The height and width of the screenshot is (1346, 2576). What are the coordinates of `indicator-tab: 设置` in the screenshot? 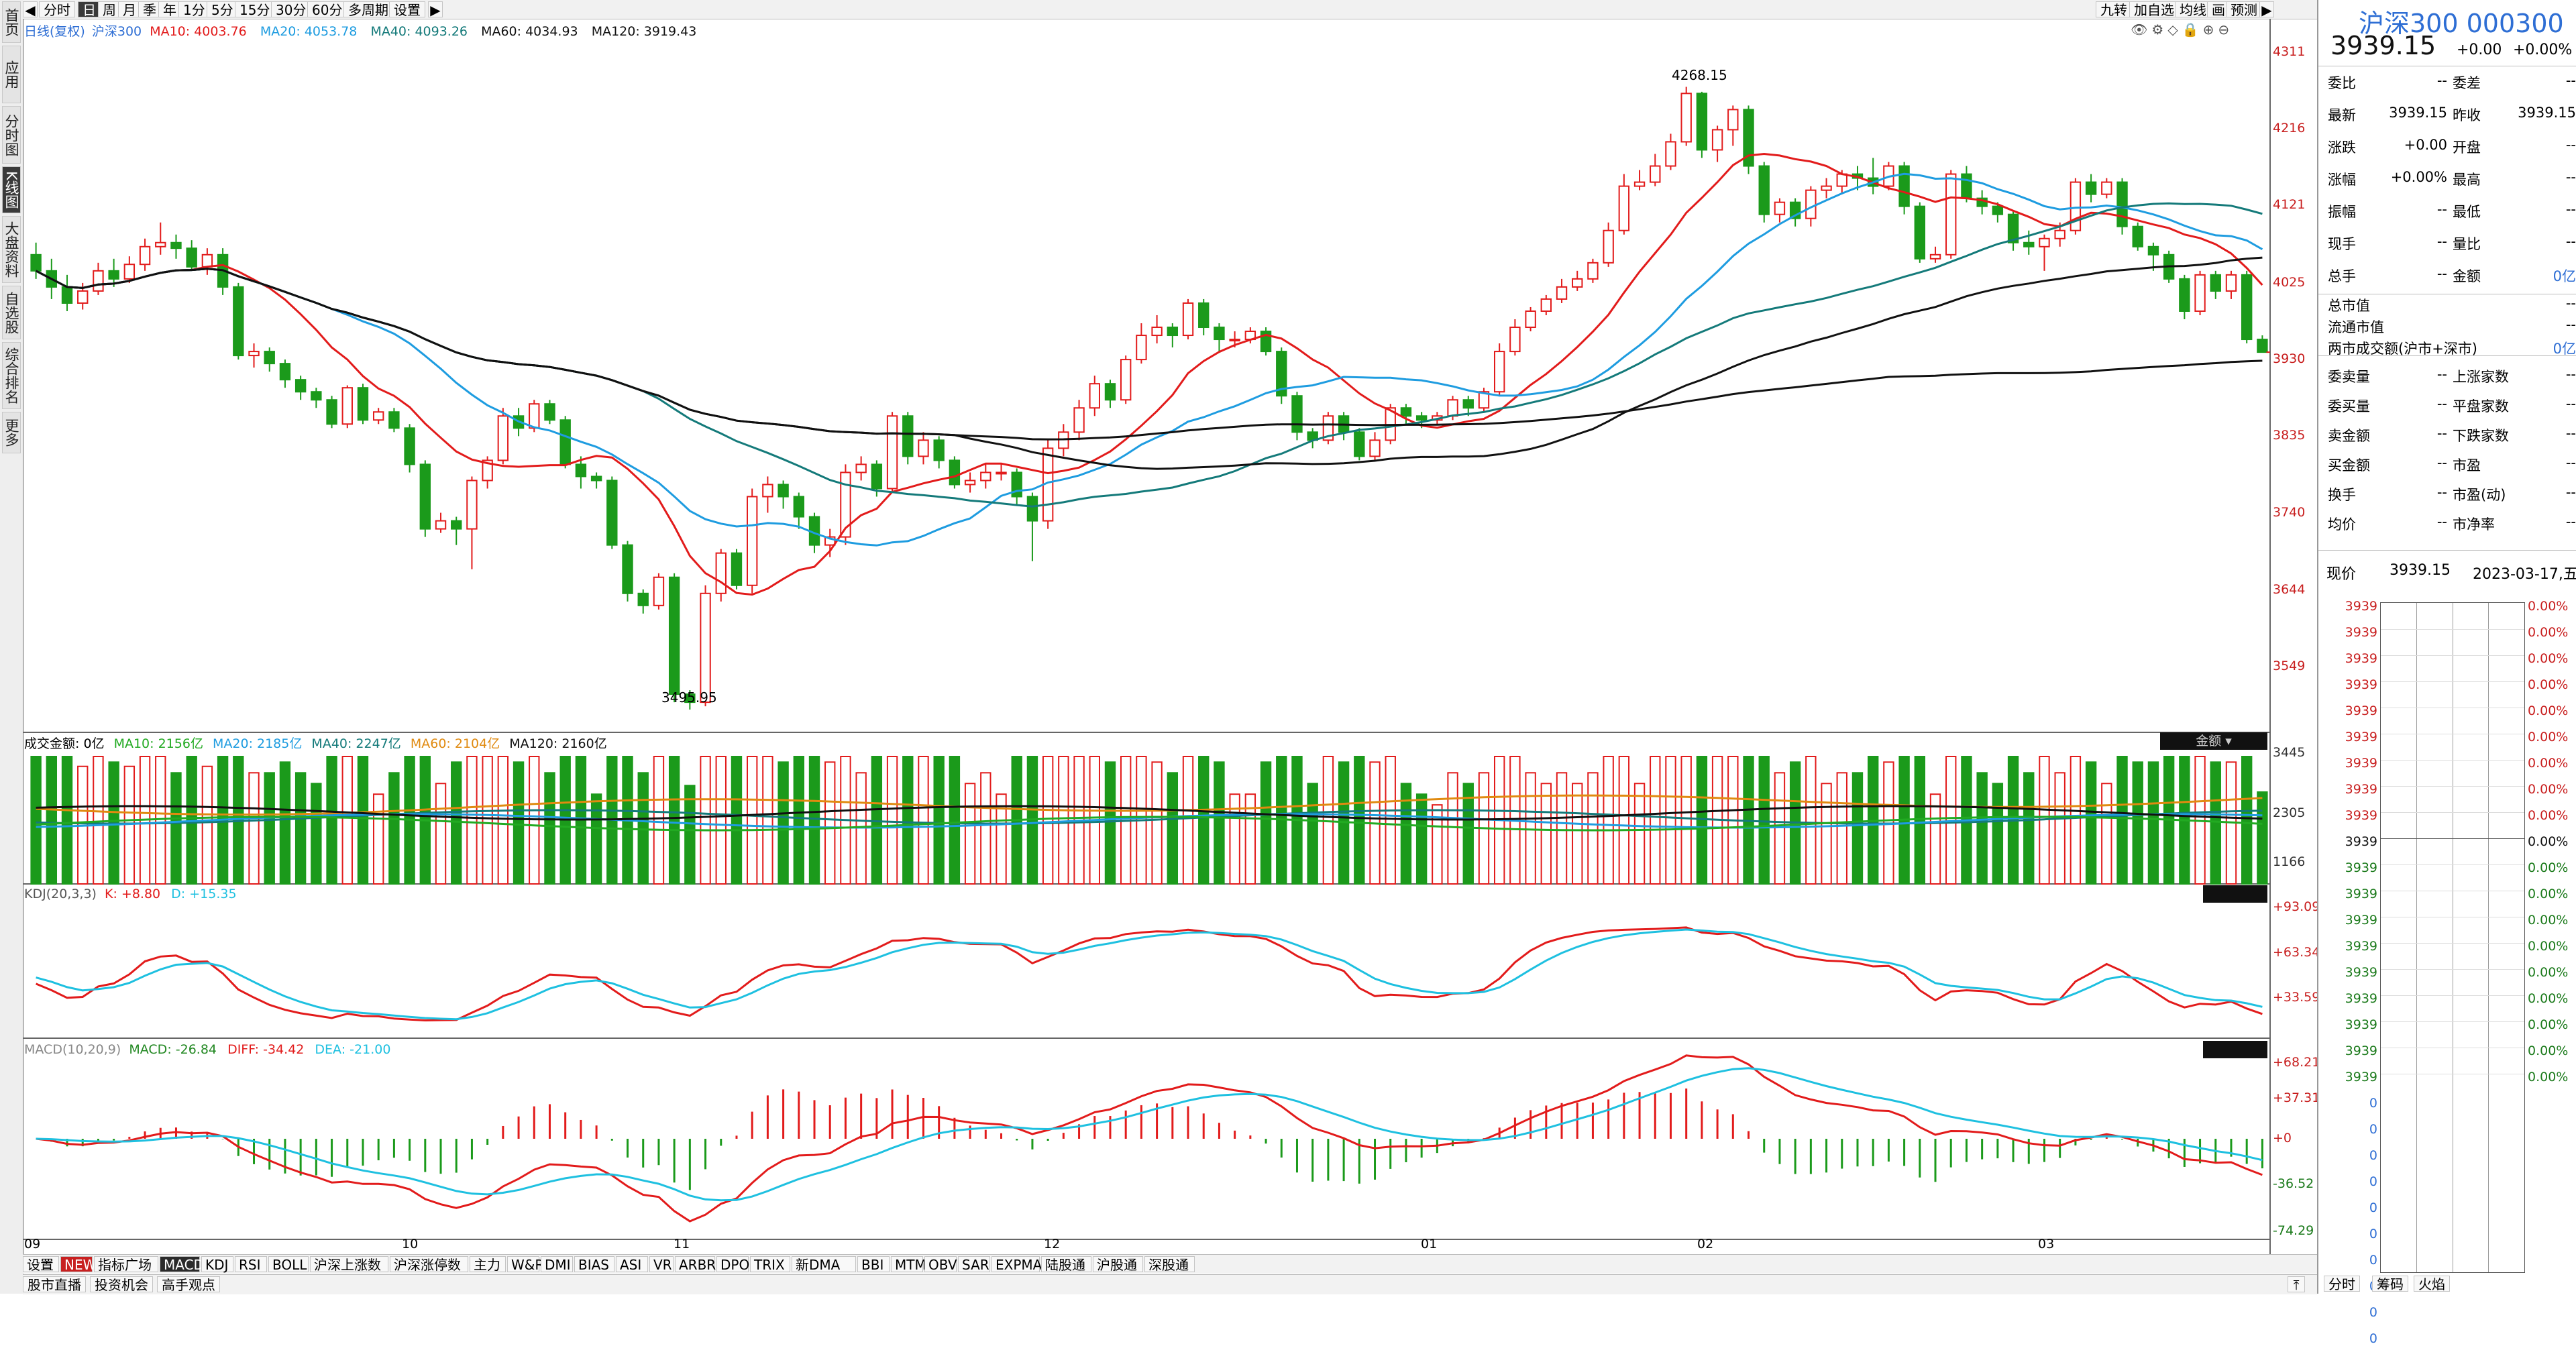 It's located at (41, 1264).